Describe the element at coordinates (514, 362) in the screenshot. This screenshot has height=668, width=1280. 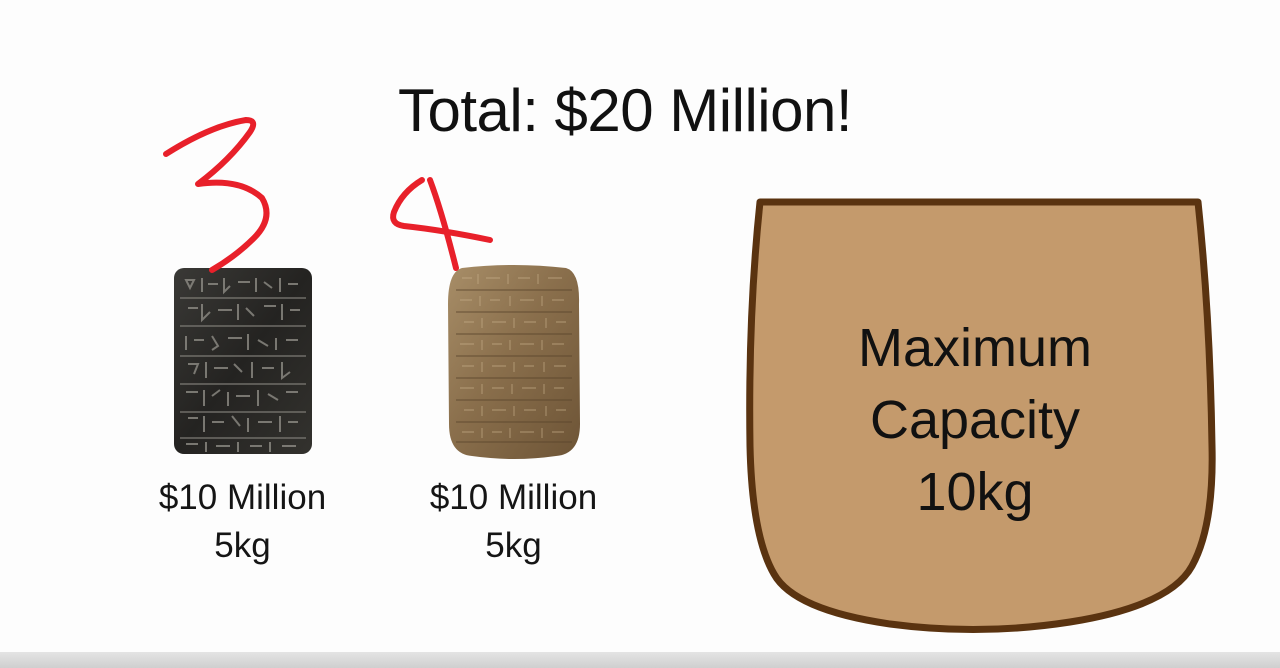
I see `clay-tablet-image` at that location.